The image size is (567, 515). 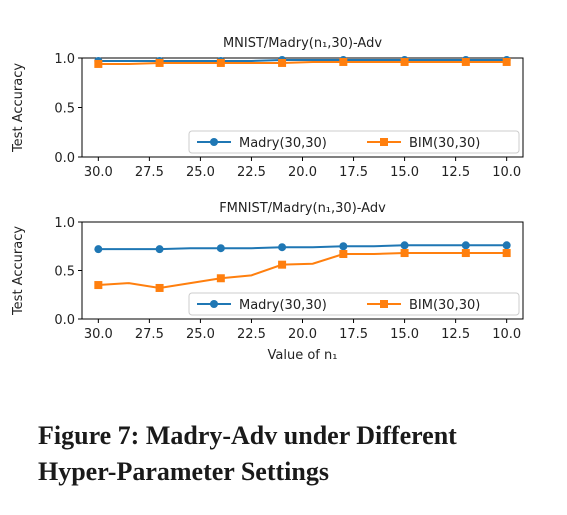 I want to click on chart-title: MNIST/Madry(n₁,30)-Adv, so click(x=302, y=43).